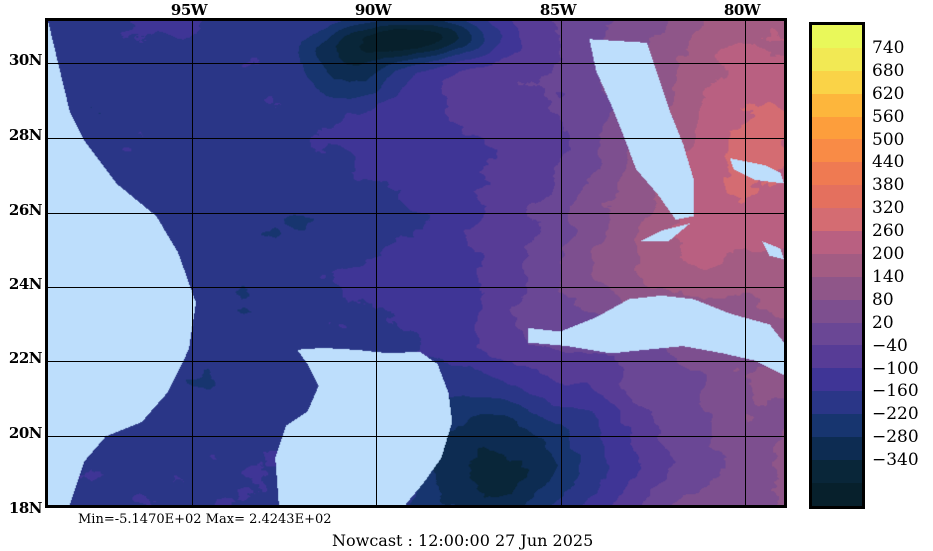 The image size is (933, 551). What do you see at coordinates (888, 231) in the screenshot?
I see `colorbar-tick-260: 260` at bounding box center [888, 231].